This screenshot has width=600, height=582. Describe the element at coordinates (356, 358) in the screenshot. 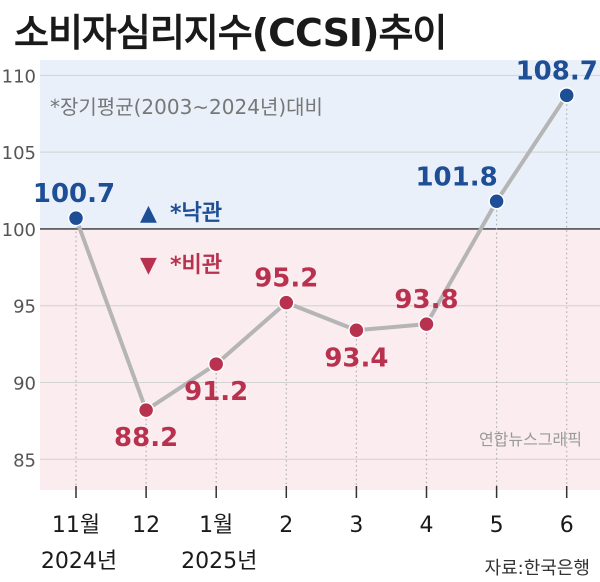

I see `data-label: 93.4` at that location.